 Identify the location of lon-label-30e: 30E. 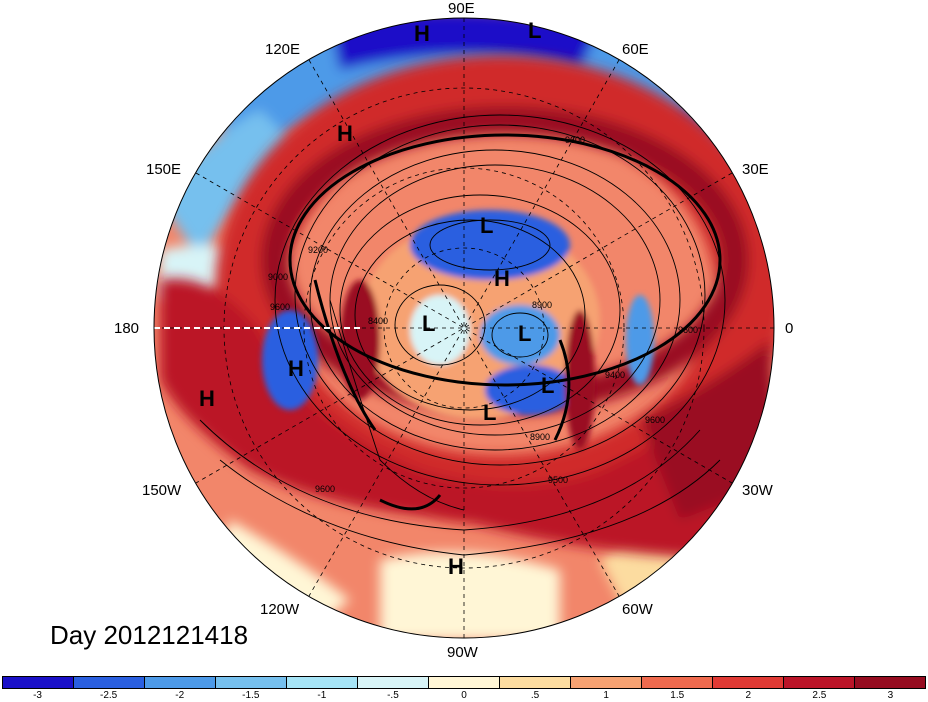
(755, 169).